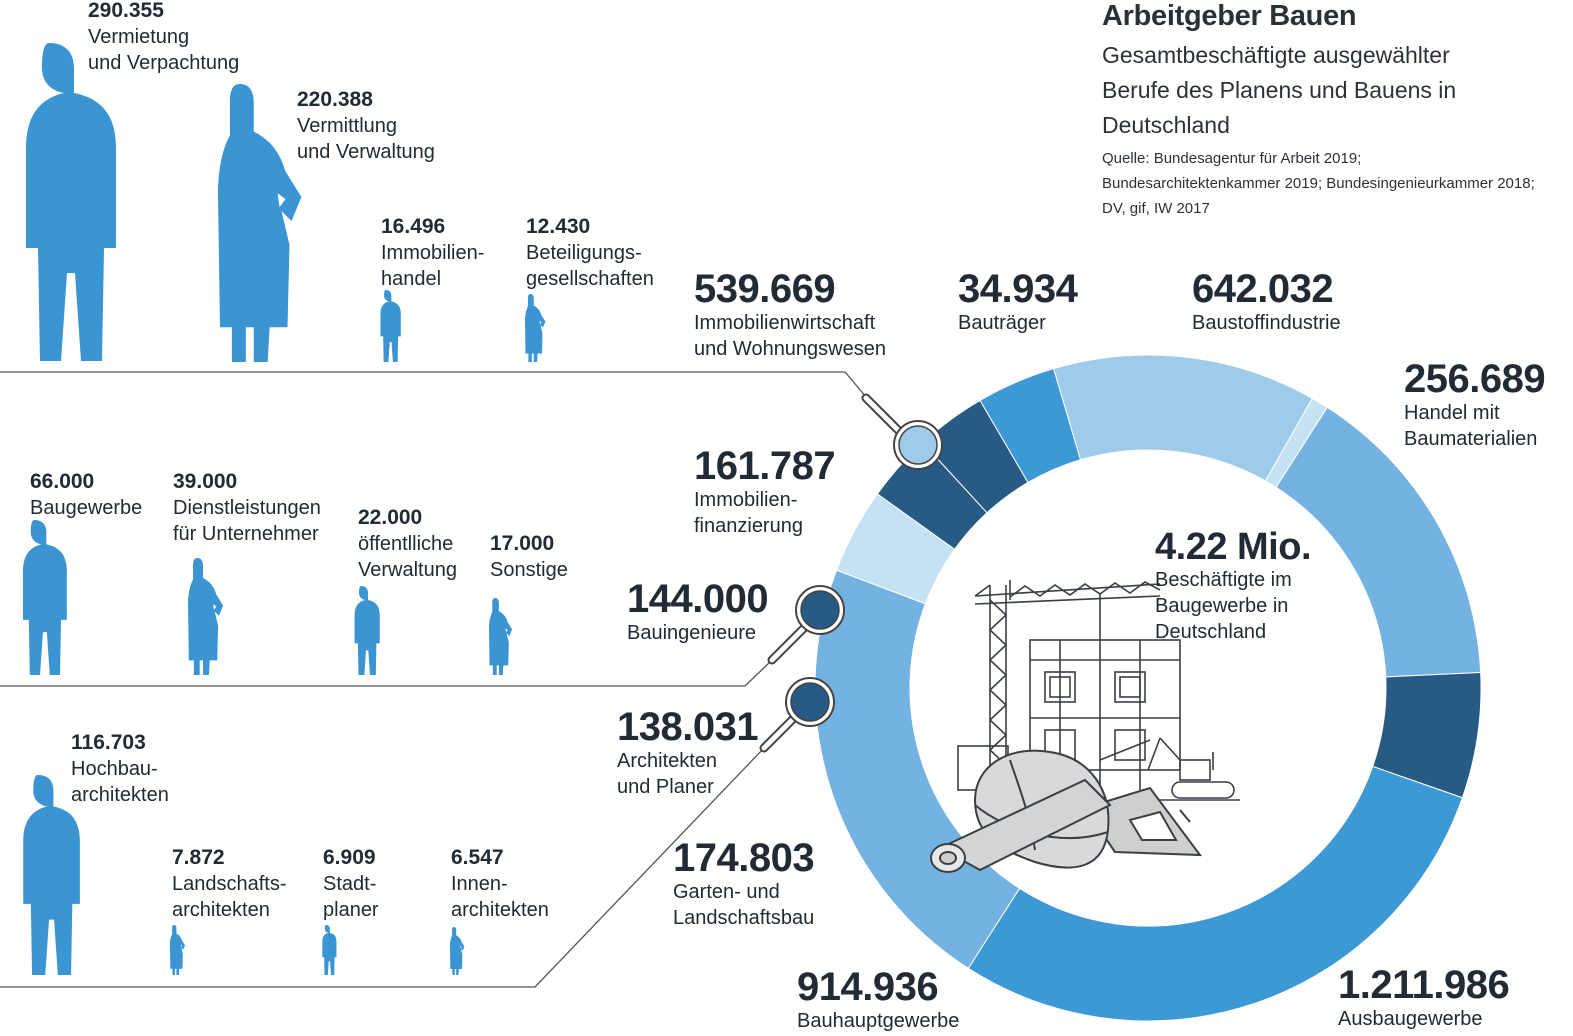  I want to click on magnifier-group1, so click(902, 431).